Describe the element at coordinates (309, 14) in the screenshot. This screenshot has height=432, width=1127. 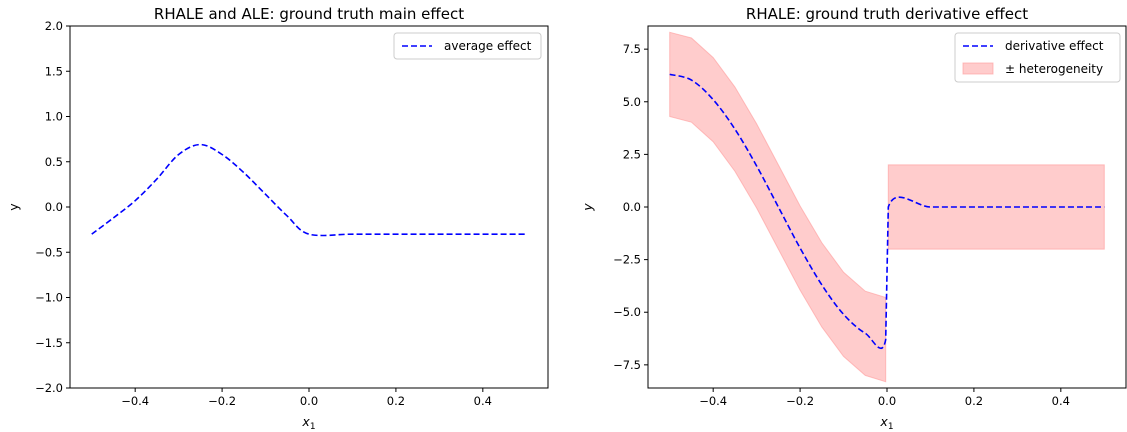
I see `chart-title: RHALE and ALE: ground truth main effect` at that location.